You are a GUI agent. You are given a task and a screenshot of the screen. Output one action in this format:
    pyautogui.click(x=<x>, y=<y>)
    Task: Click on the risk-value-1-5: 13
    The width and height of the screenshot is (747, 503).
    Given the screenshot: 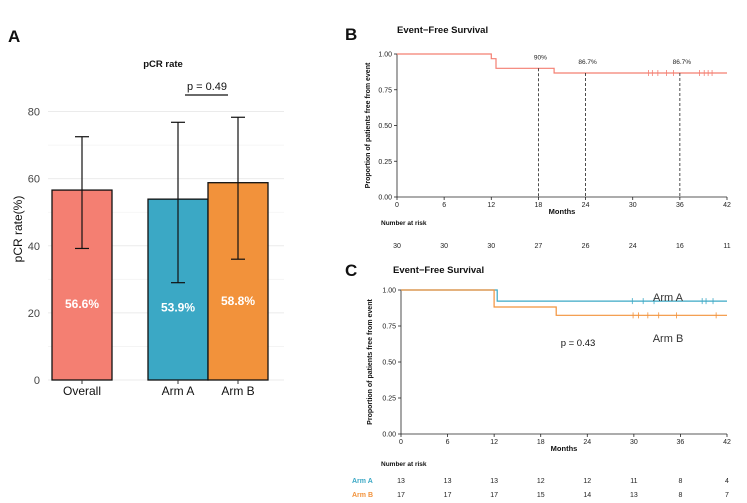 What is the action you would take?
    pyautogui.click(x=634, y=495)
    